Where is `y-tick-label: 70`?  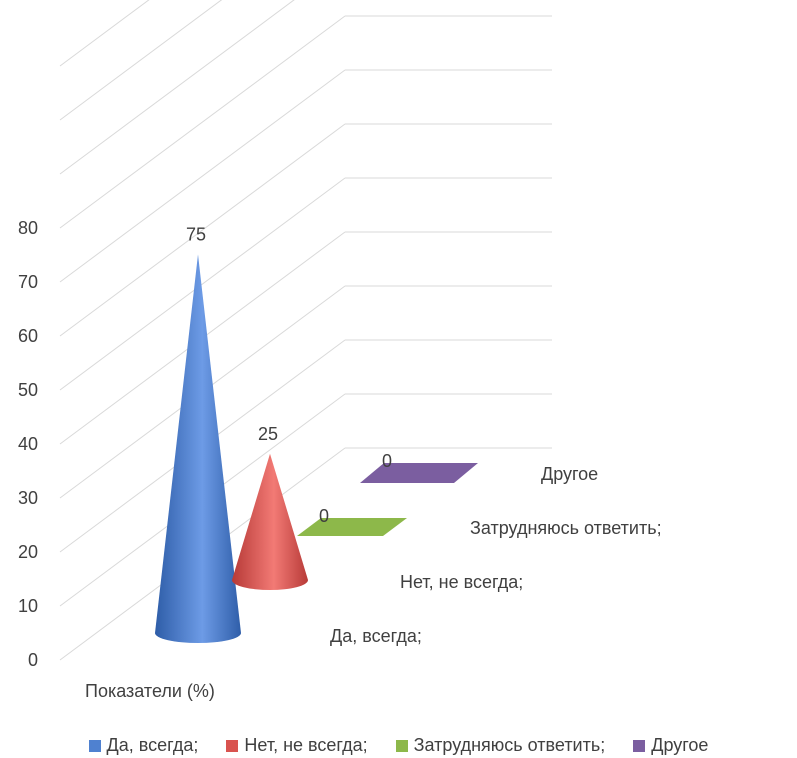 y-tick-label: 70 is located at coordinates (28, 282).